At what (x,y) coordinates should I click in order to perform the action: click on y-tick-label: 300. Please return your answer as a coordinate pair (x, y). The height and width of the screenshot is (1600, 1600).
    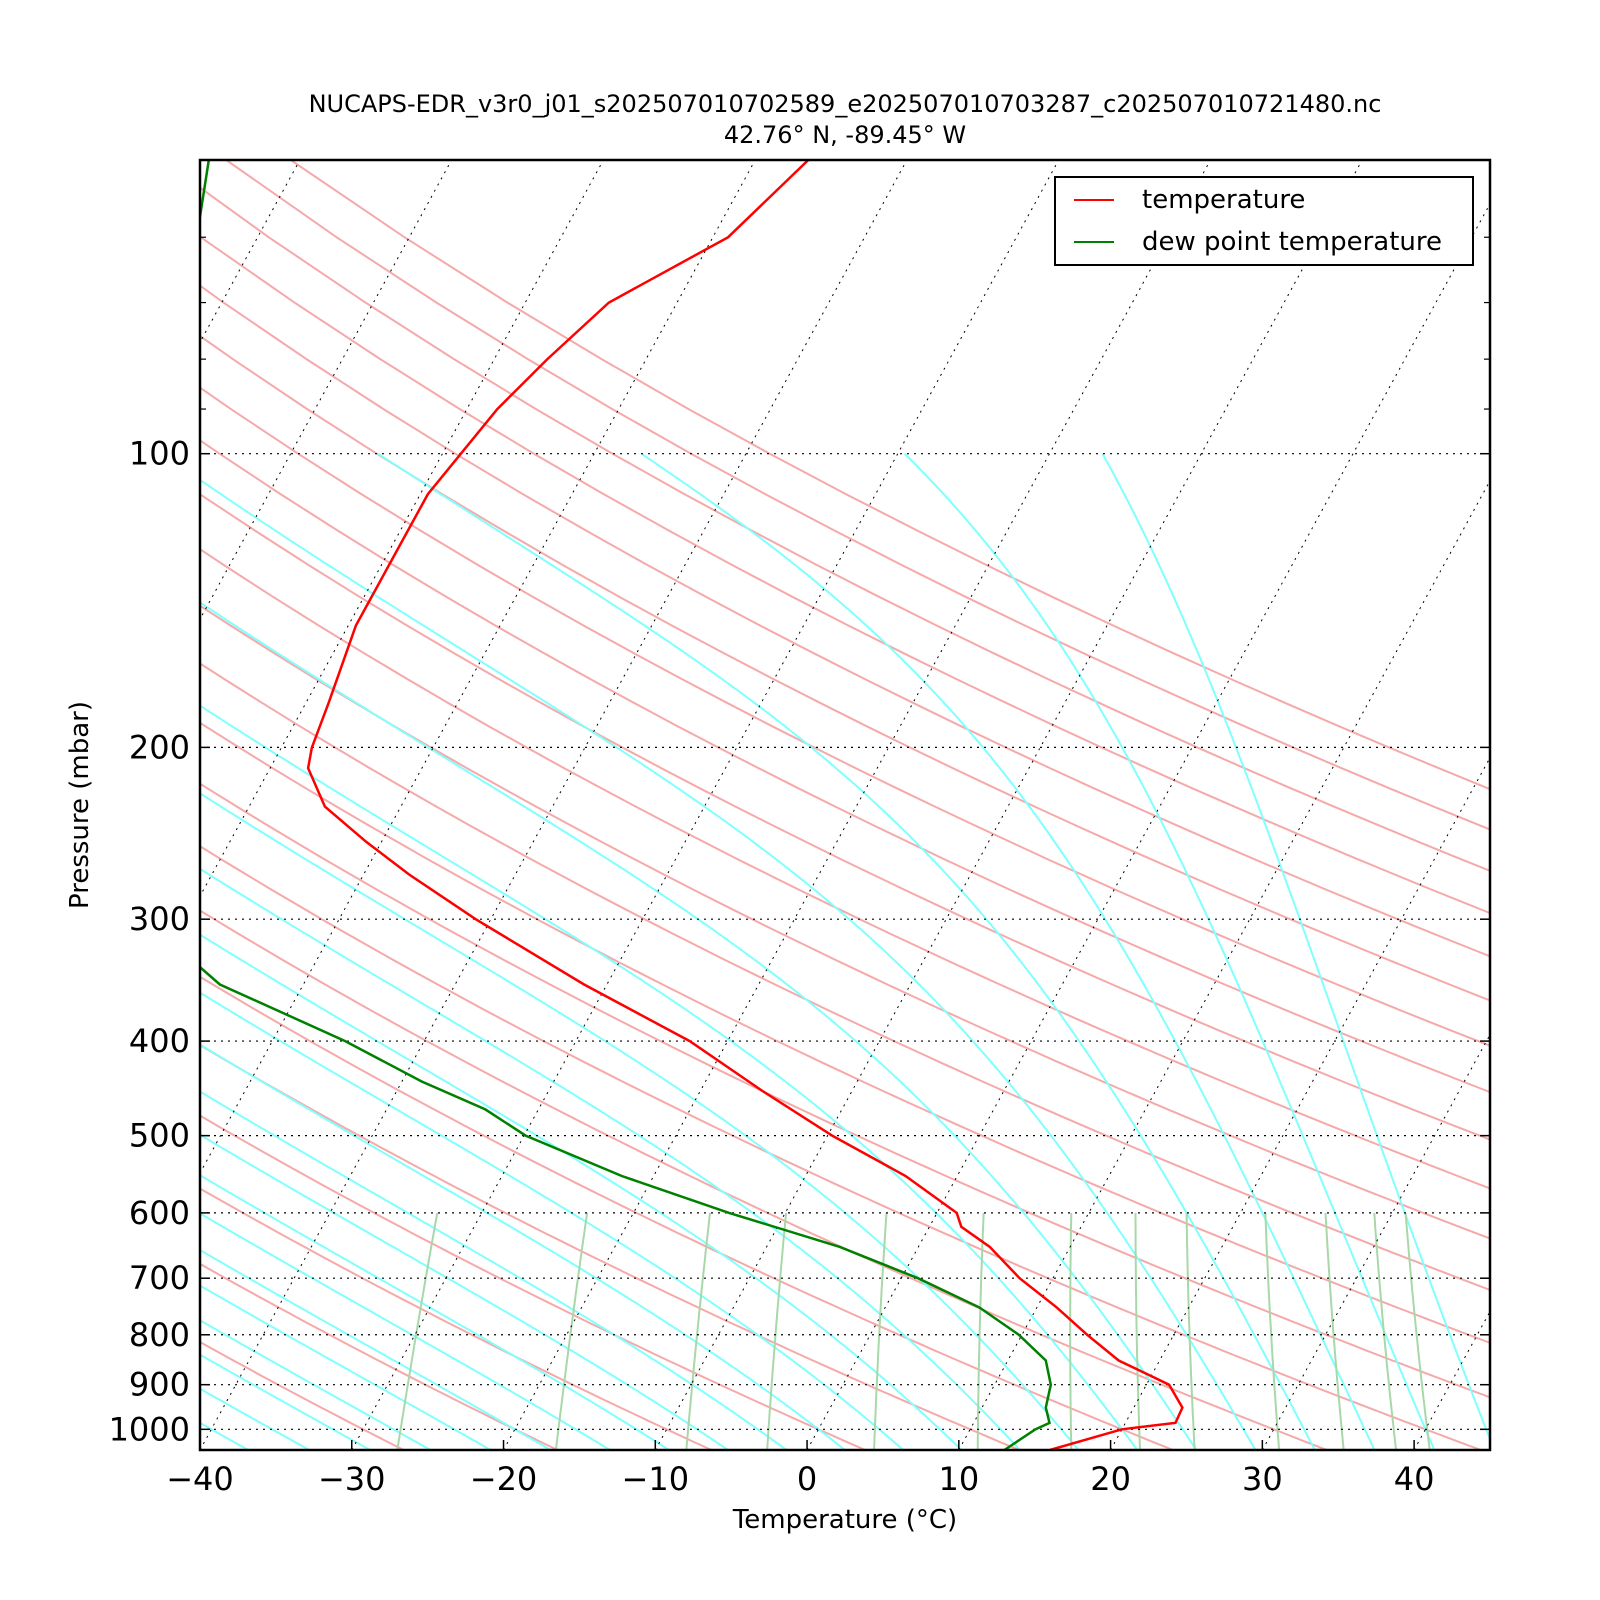
    Looking at the image, I should click on (159, 919).